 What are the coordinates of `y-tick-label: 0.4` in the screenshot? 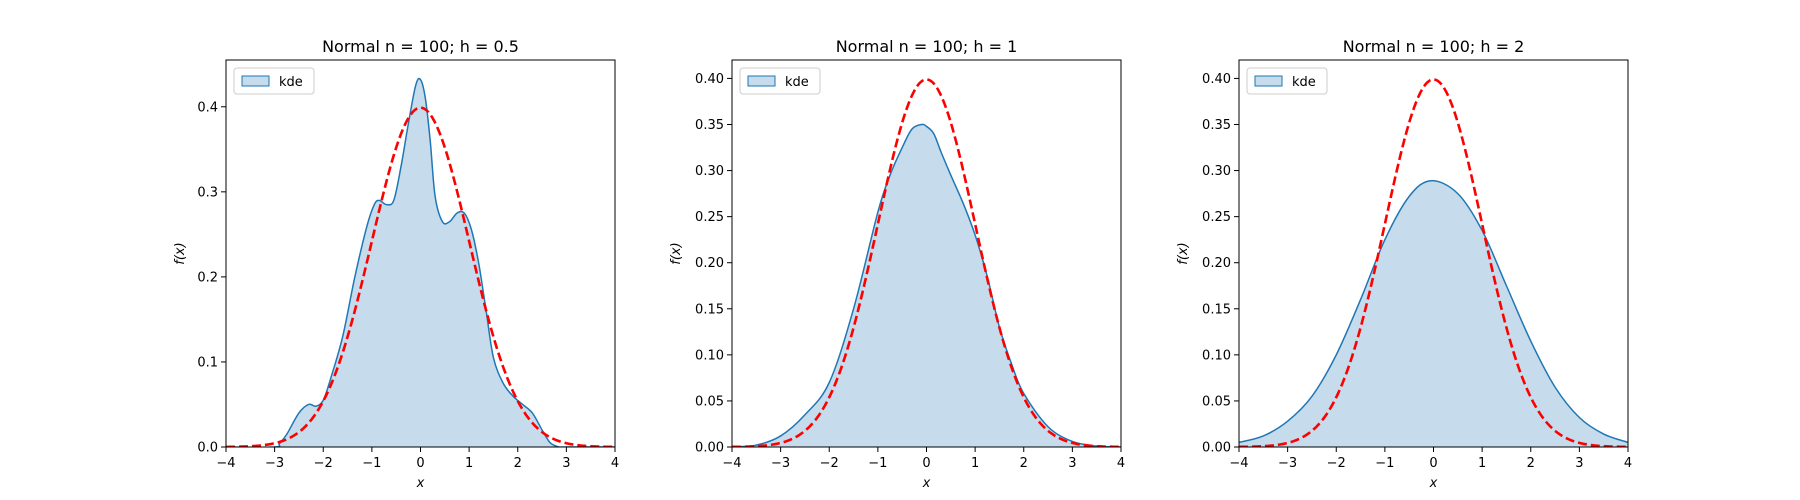 It's located at (207, 107).